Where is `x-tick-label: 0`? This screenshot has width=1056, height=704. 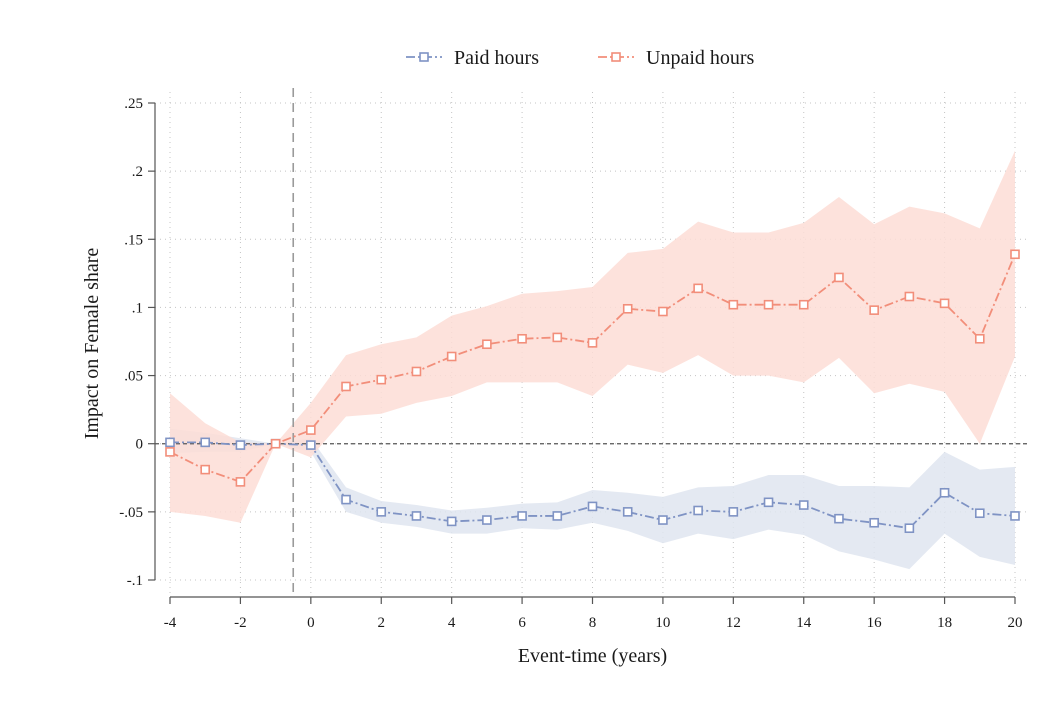
x-tick-label: 0 is located at coordinates (311, 623).